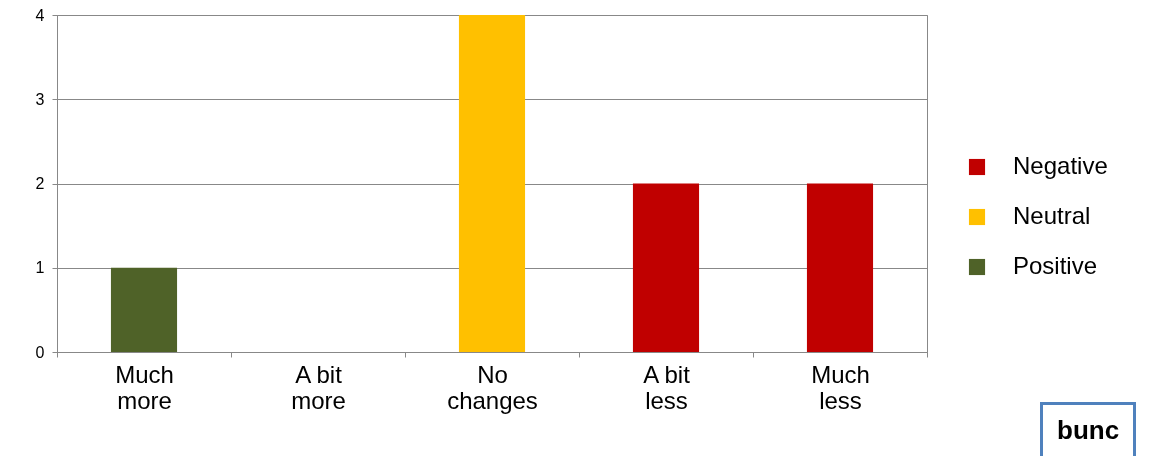 The height and width of the screenshot is (456, 1152). Describe the element at coordinates (40, 352) in the screenshot. I see `y-tick-label: 0` at that location.